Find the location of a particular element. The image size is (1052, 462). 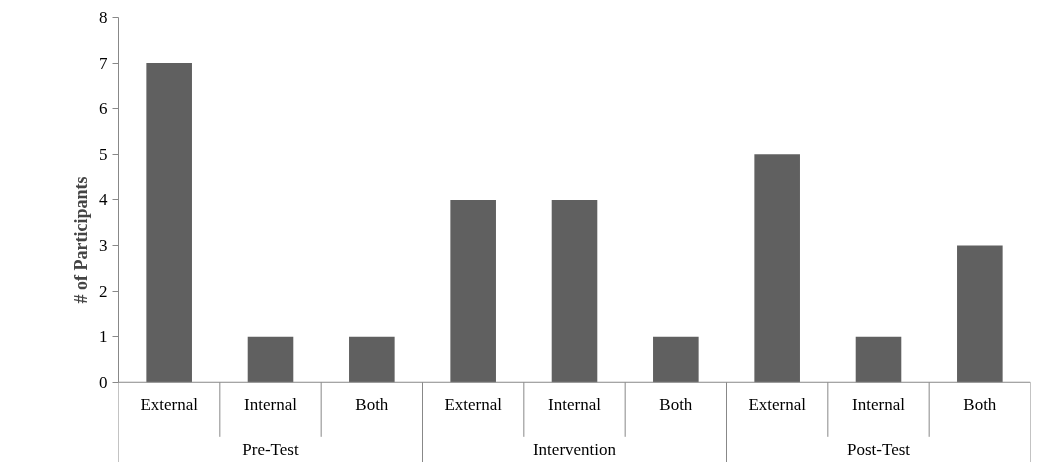

text: Post-Test is located at coordinates (878, 450).